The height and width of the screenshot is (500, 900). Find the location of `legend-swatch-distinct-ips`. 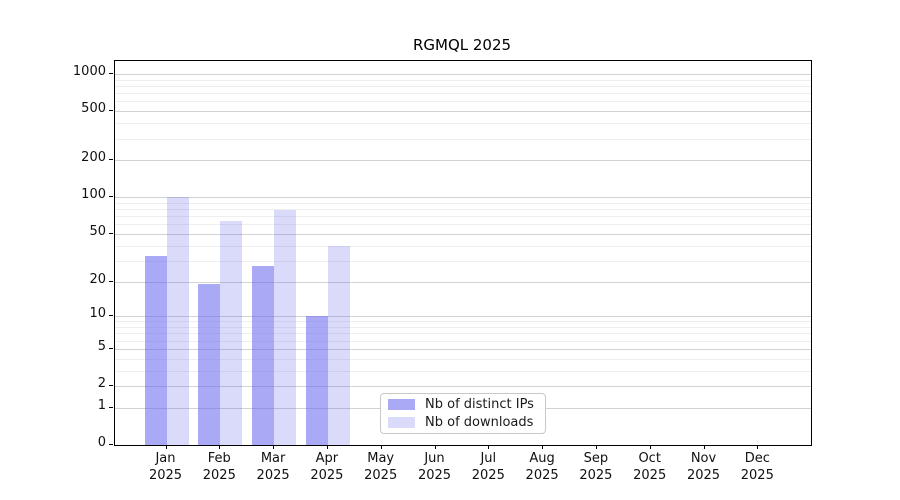

legend-swatch-distinct-ips is located at coordinates (401, 405).